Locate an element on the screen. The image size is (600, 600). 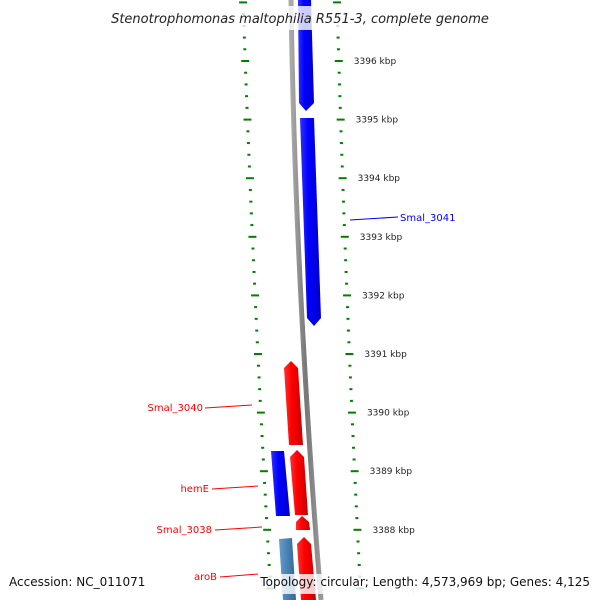
label-line-hemE is located at coordinates (235, 487).